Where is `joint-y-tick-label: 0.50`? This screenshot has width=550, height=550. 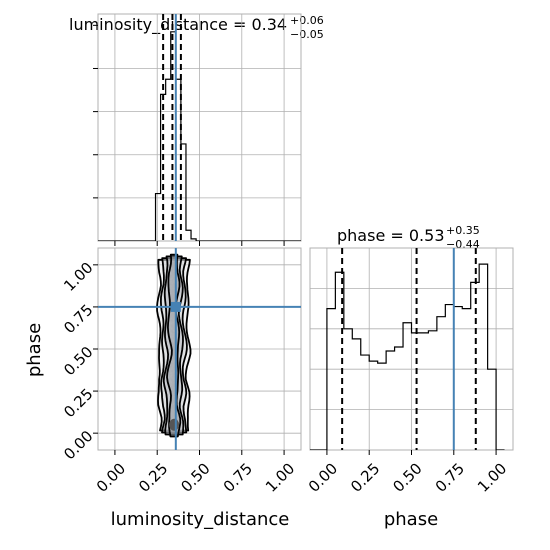 joint-y-tick-label: 0.50 is located at coordinates (78, 361).